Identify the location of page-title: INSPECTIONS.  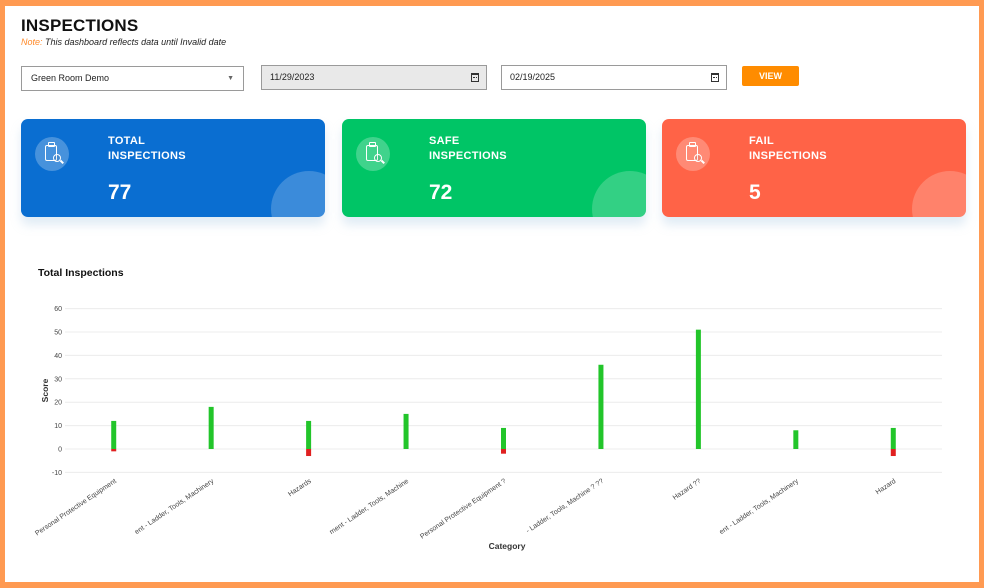
(80, 25).